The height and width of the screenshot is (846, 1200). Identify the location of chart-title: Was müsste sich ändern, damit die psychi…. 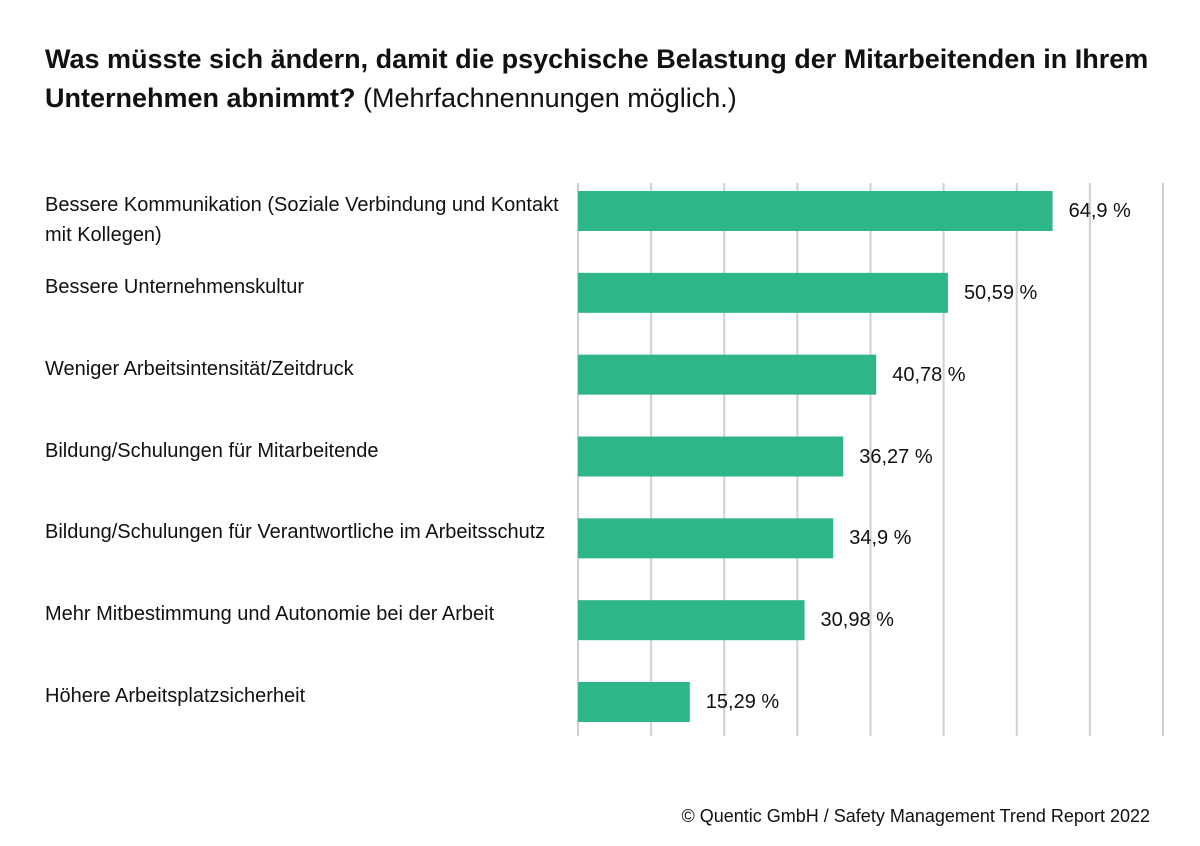
(597, 78).